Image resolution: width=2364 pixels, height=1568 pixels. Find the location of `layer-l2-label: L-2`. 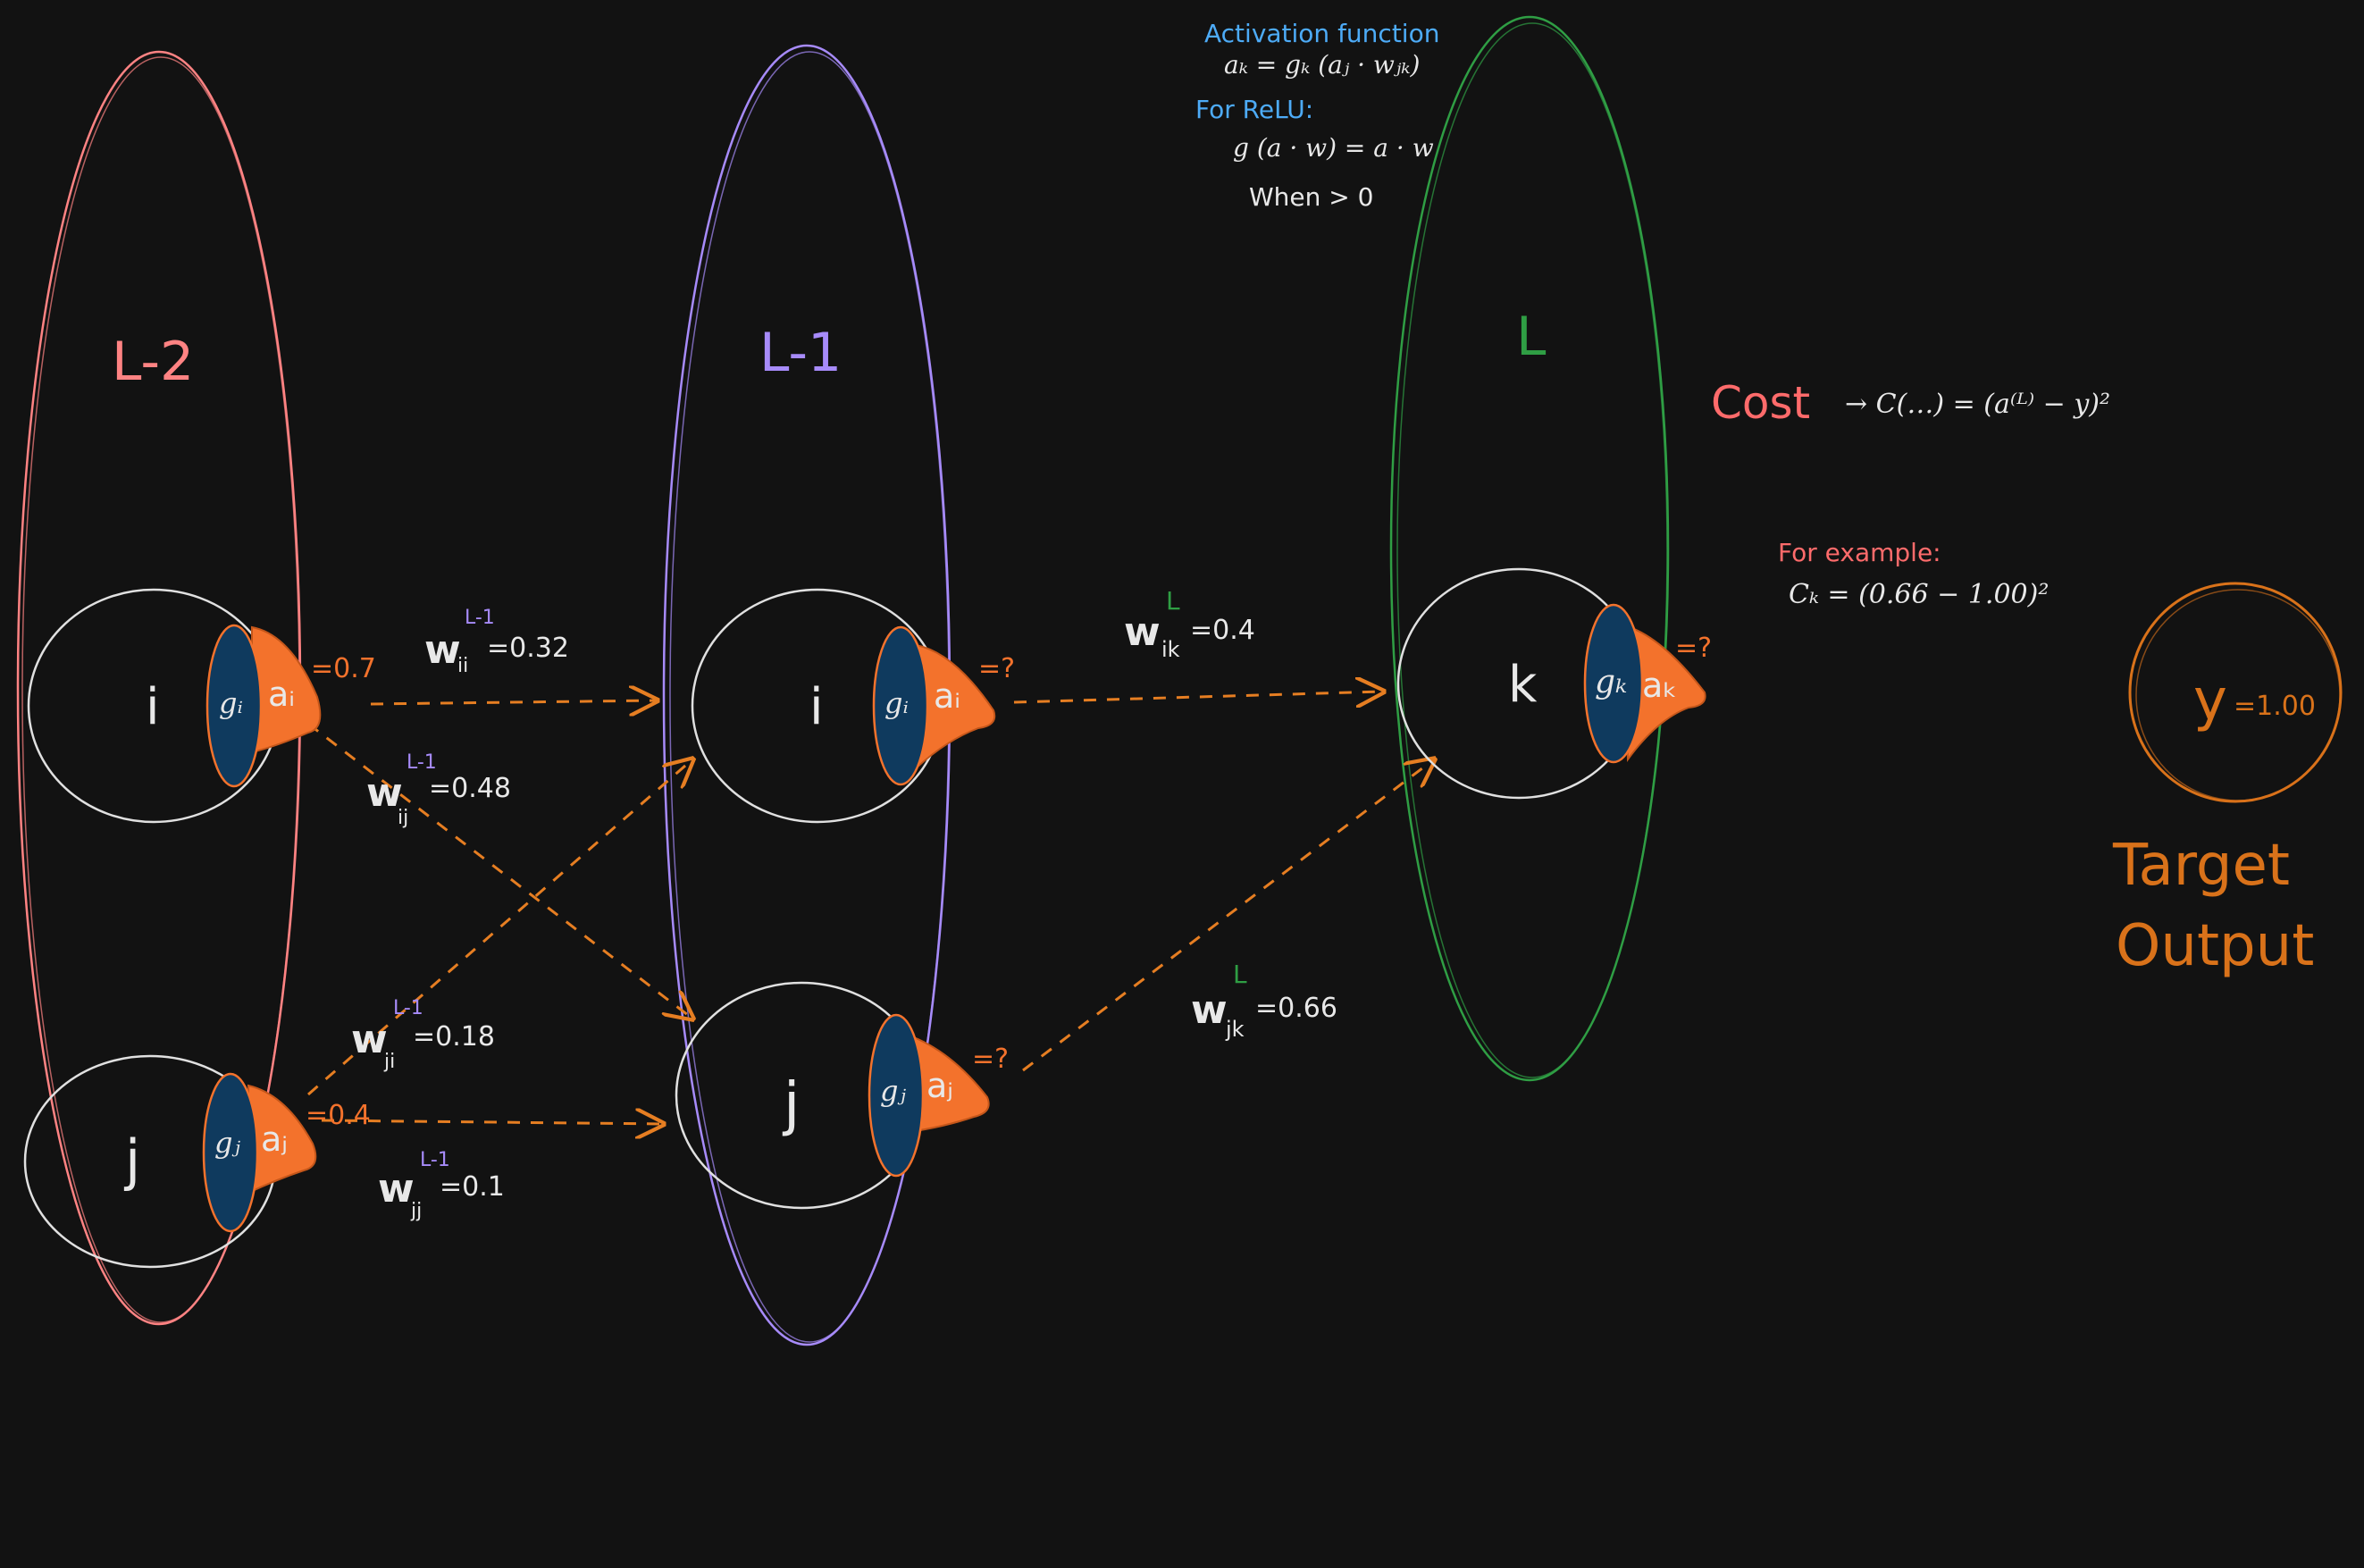

layer-l2-label: L-2 is located at coordinates (153, 362).